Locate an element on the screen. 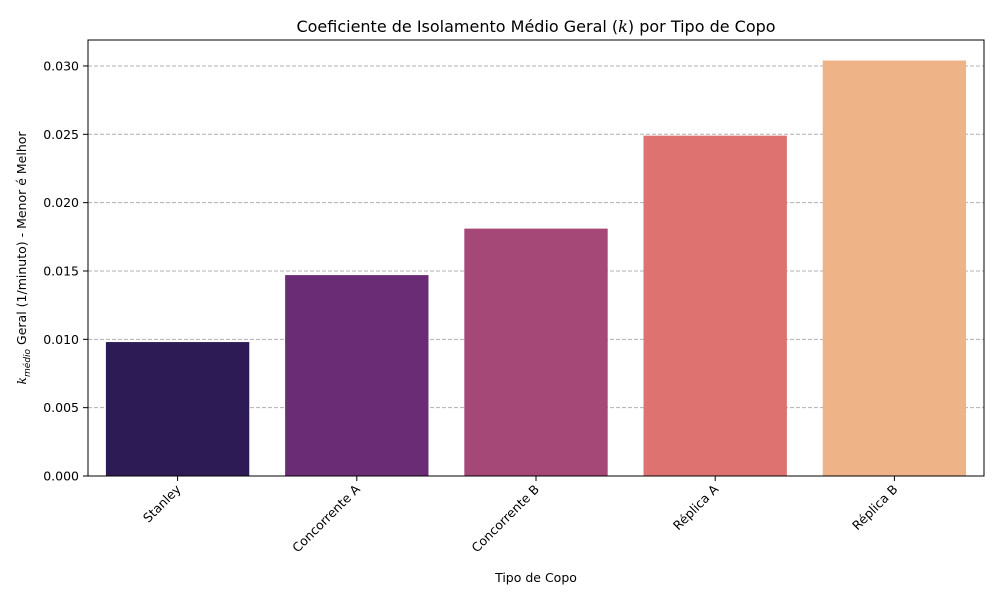  y-tick-label: 0.005 is located at coordinates (61, 407).